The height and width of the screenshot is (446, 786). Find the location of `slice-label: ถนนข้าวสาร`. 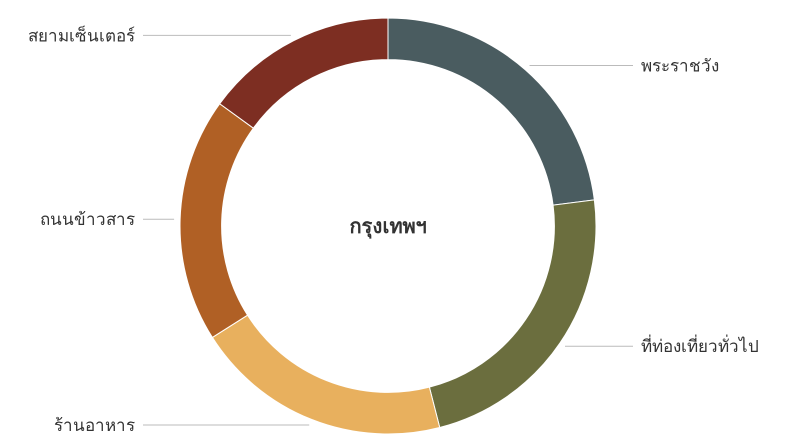

slice-label: ถนนข้าวสาร is located at coordinates (87, 220).